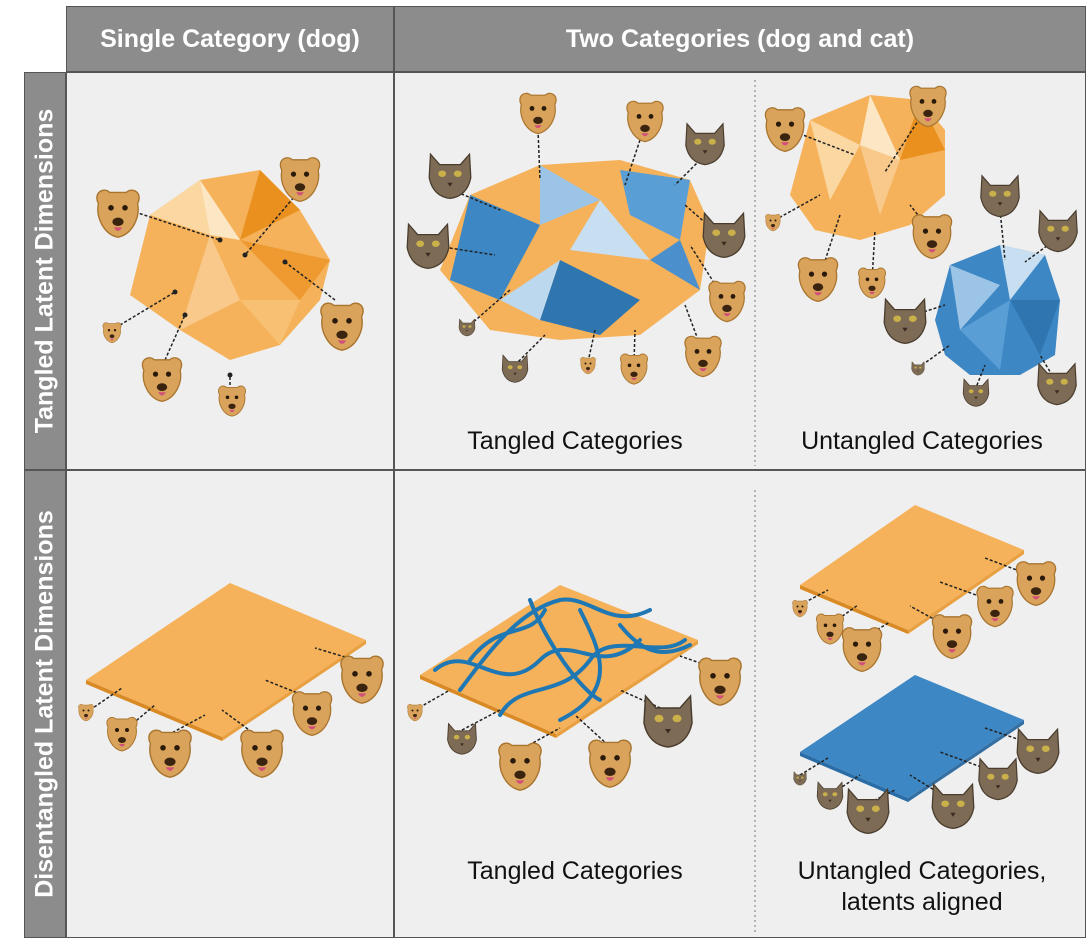 The height and width of the screenshot is (944, 1092). I want to click on row-header-disentangled: Disentangled Latent Dimensions, so click(45, 704).